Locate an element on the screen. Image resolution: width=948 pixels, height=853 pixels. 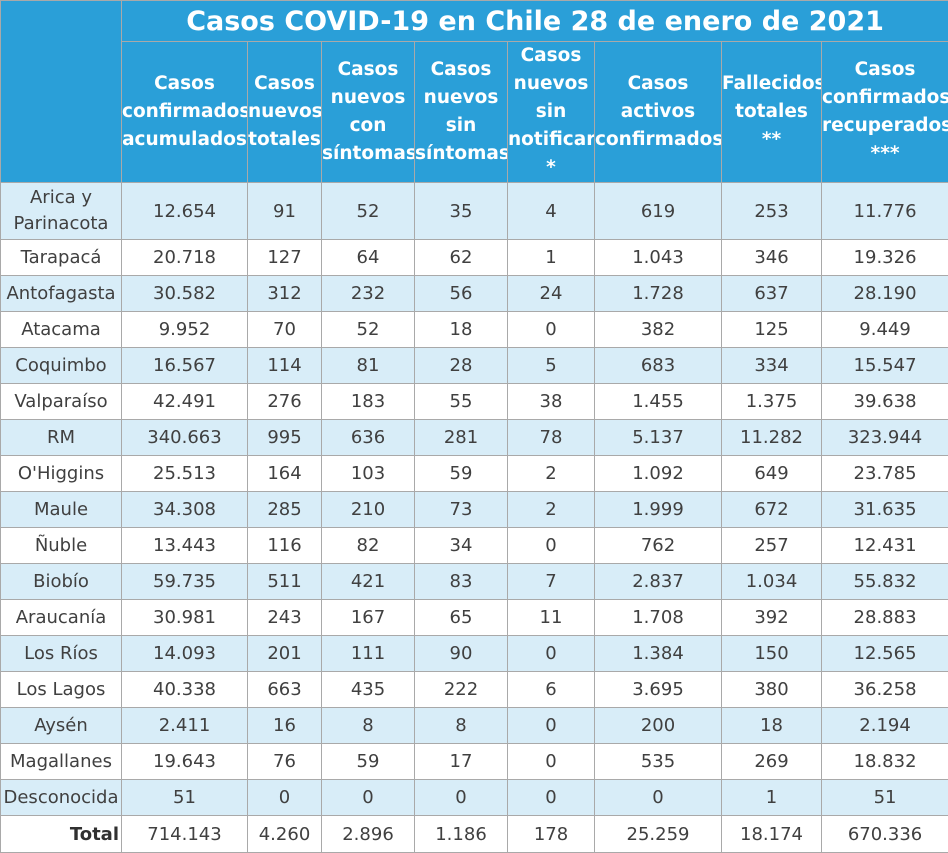
table-cell: 1.728 is located at coordinates (658, 294).